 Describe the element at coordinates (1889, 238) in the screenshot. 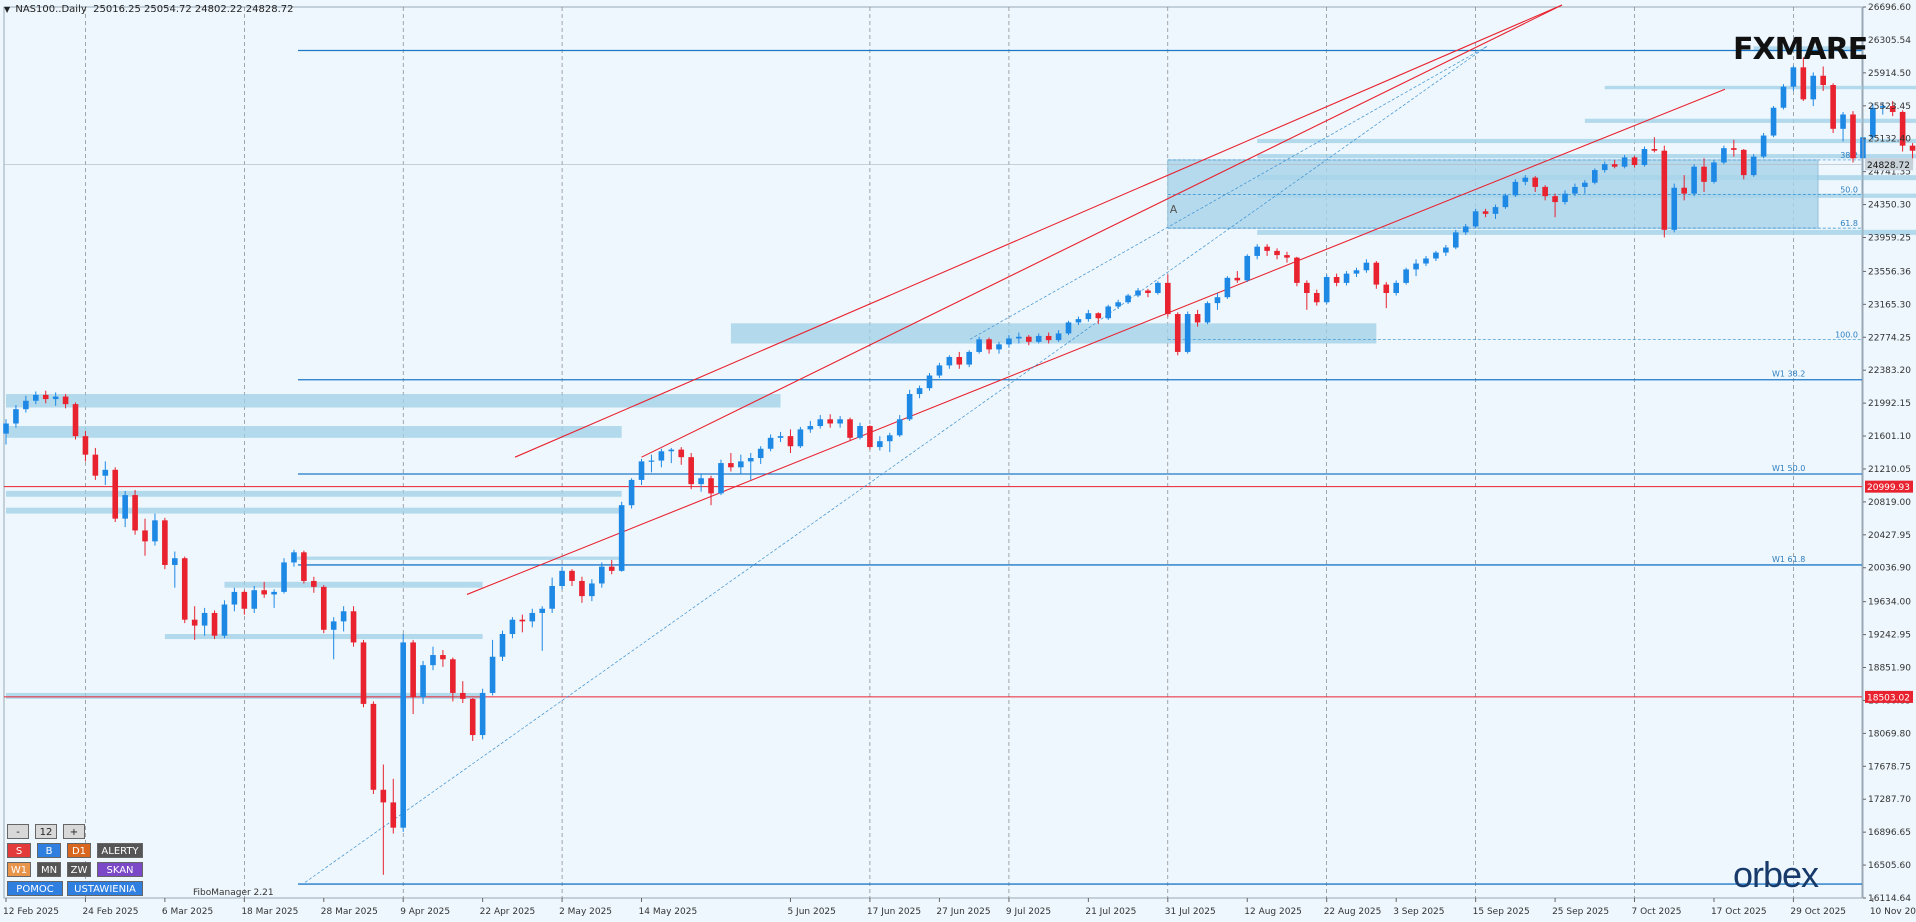

I see `price-tick-label: 23959.25` at that location.